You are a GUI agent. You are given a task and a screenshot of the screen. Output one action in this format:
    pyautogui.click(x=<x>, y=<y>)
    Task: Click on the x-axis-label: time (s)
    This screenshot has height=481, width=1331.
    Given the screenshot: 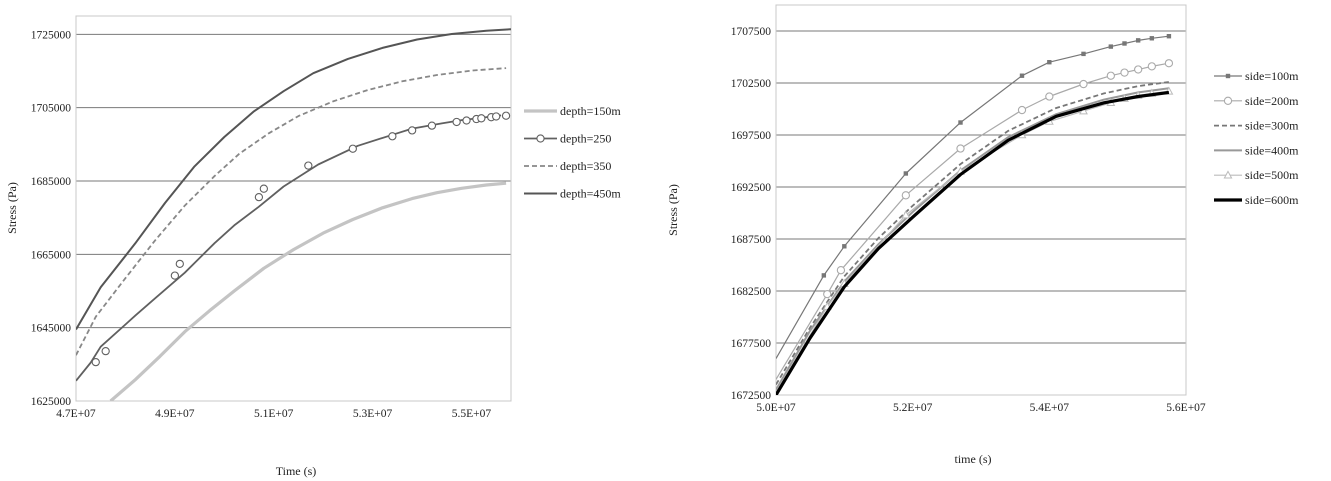 What is the action you would take?
    pyautogui.click(x=973, y=459)
    